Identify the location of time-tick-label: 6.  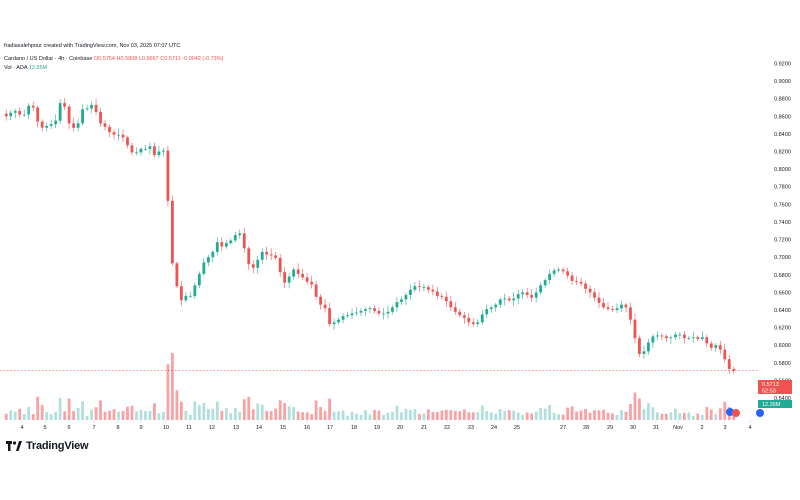
(68, 428).